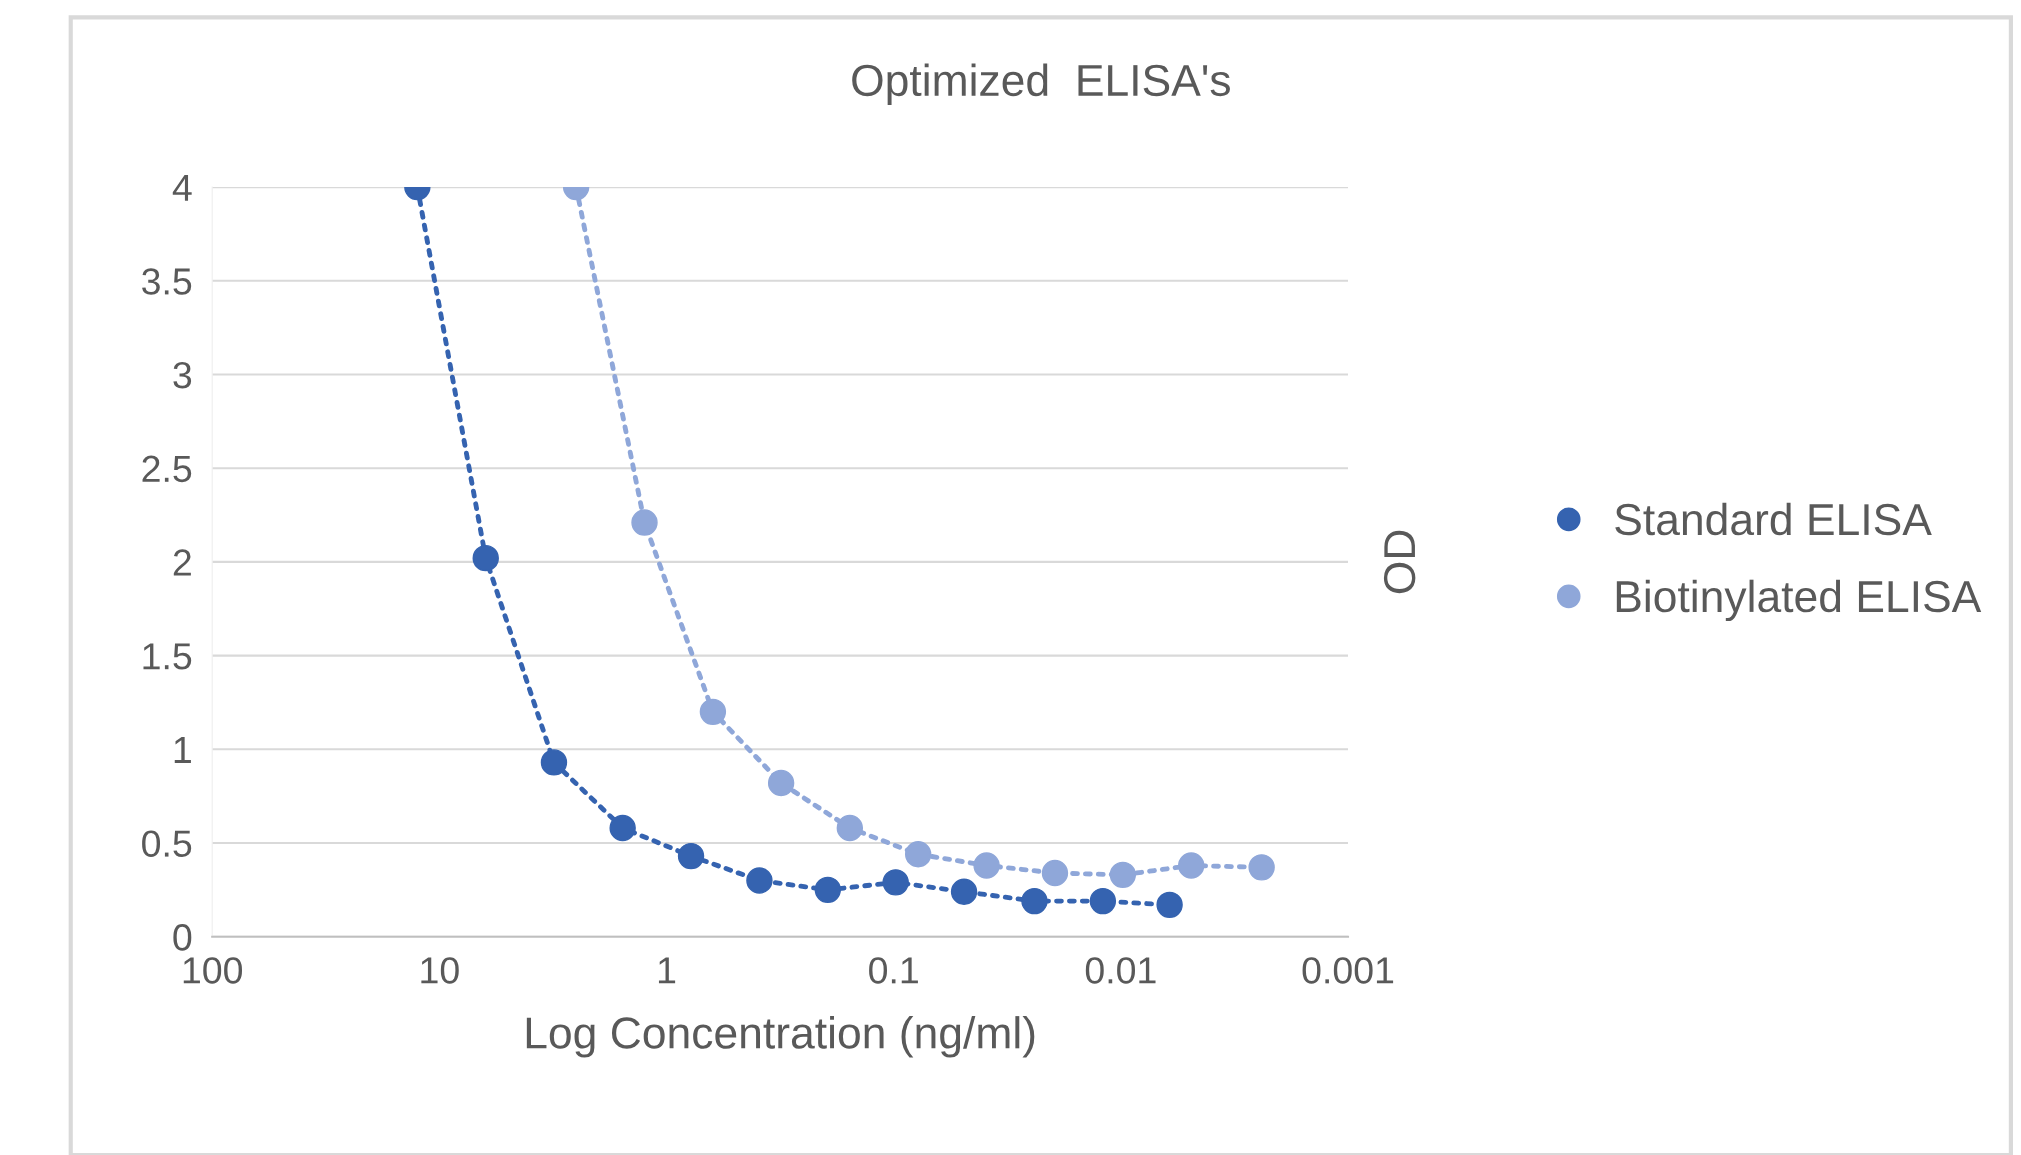  I want to click on y-tick-label: 0.5, so click(167, 843).